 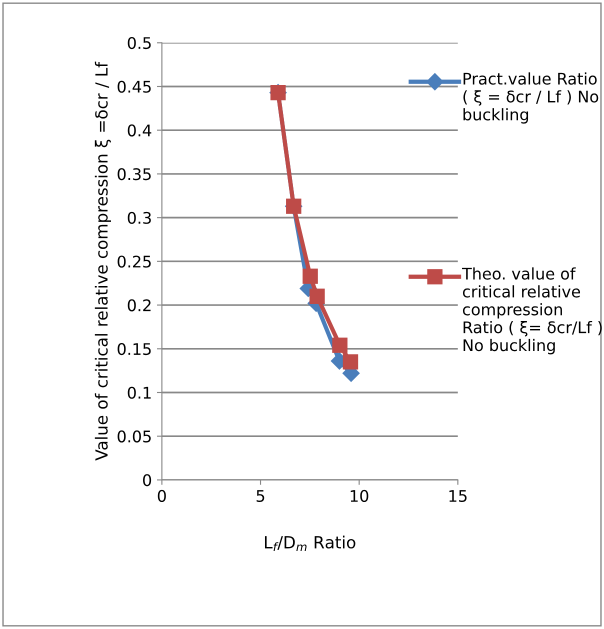 What do you see at coordinates (260, 496) in the screenshot?
I see `x-tick-label: 5` at bounding box center [260, 496].